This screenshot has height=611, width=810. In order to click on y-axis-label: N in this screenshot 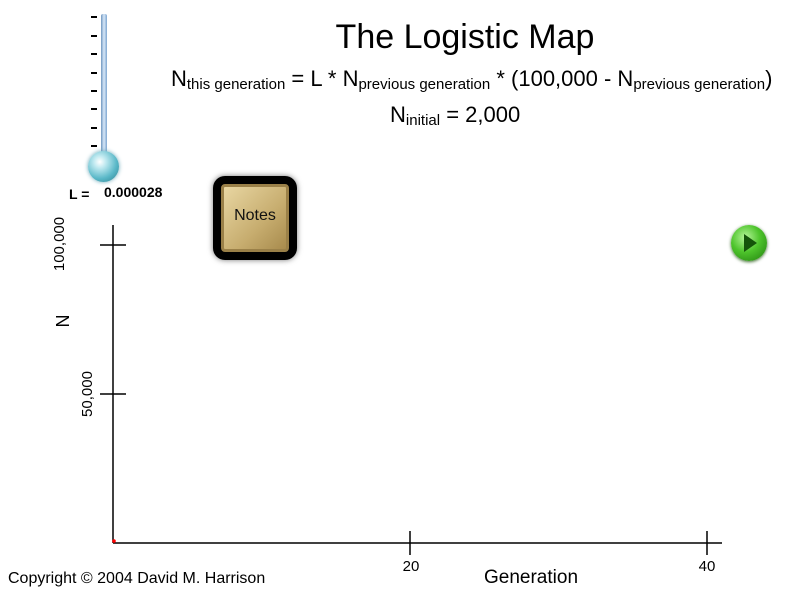, I will do `click(63, 321)`.